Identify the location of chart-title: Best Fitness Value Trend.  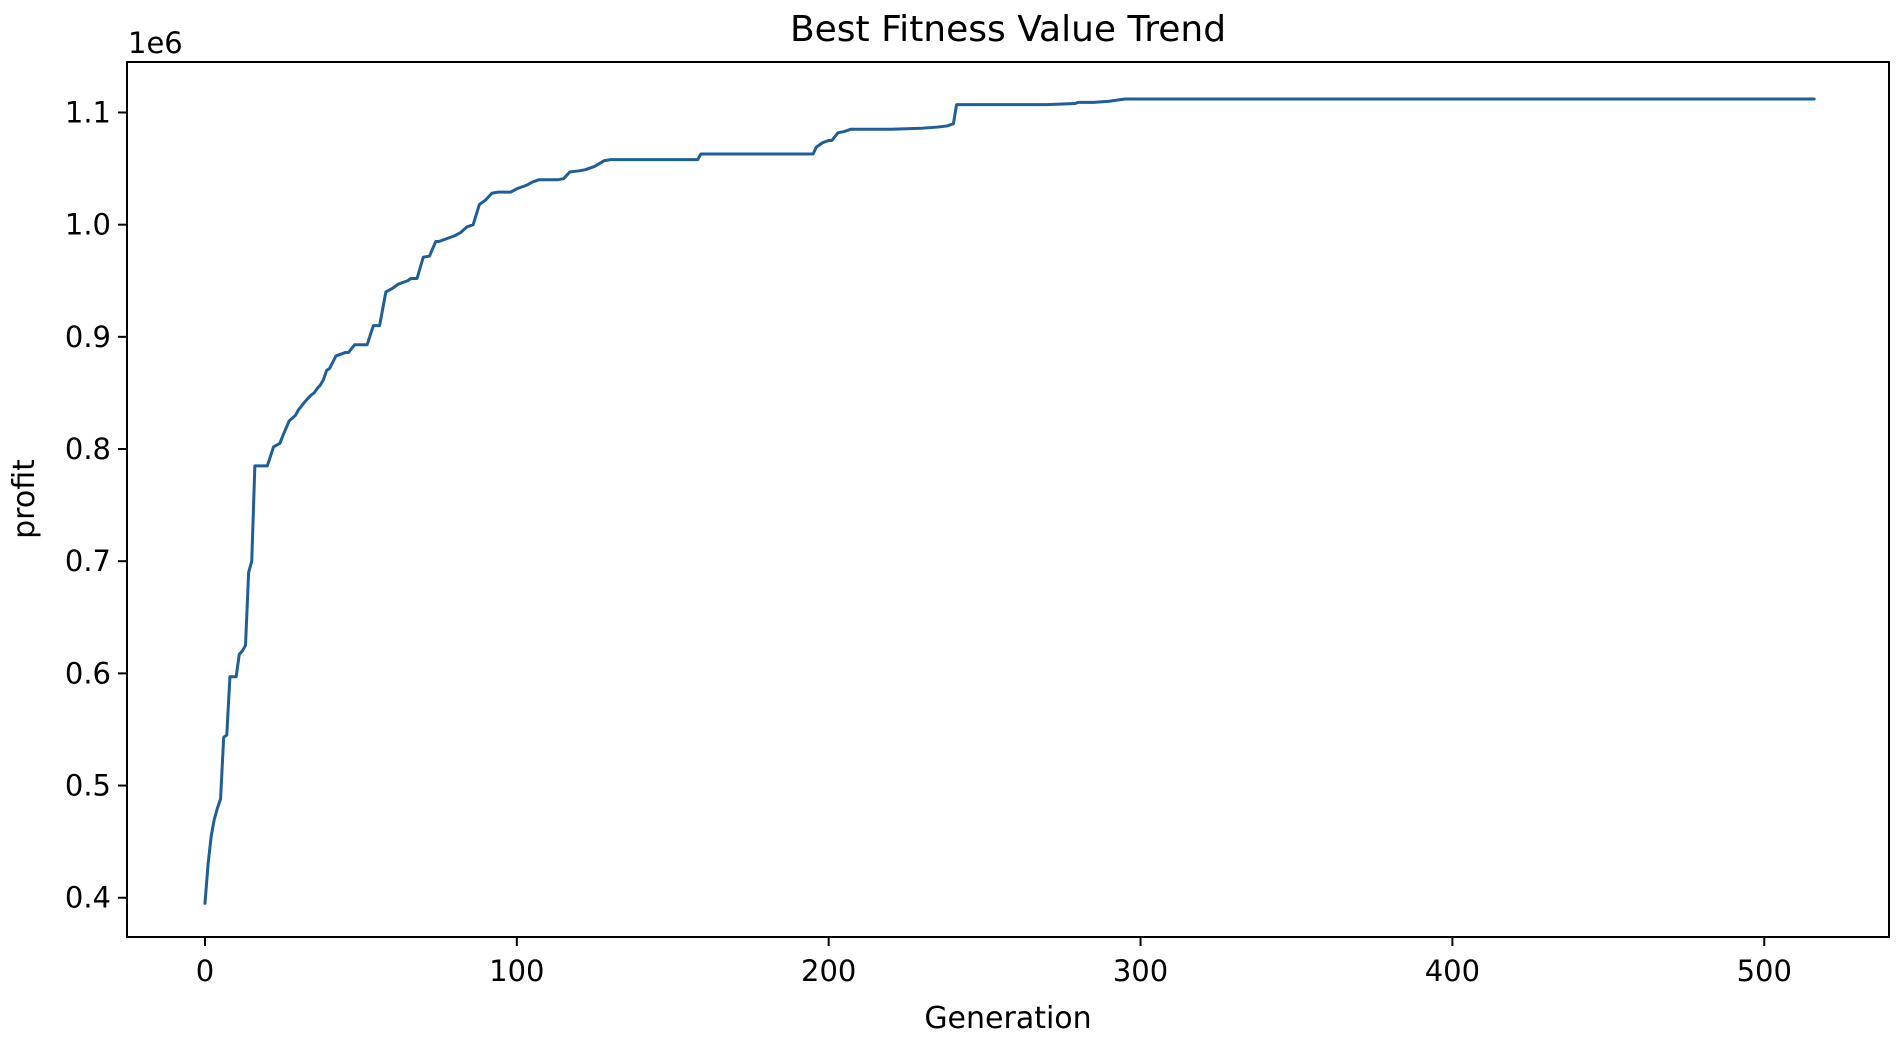
(1008, 29).